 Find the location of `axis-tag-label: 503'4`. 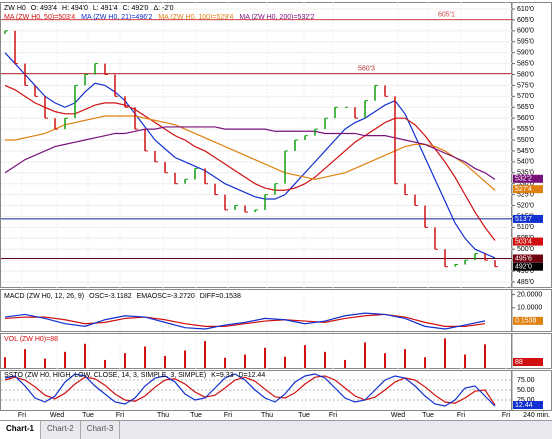

axis-tag-label: 503'4 is located at coordinates (523, 241).